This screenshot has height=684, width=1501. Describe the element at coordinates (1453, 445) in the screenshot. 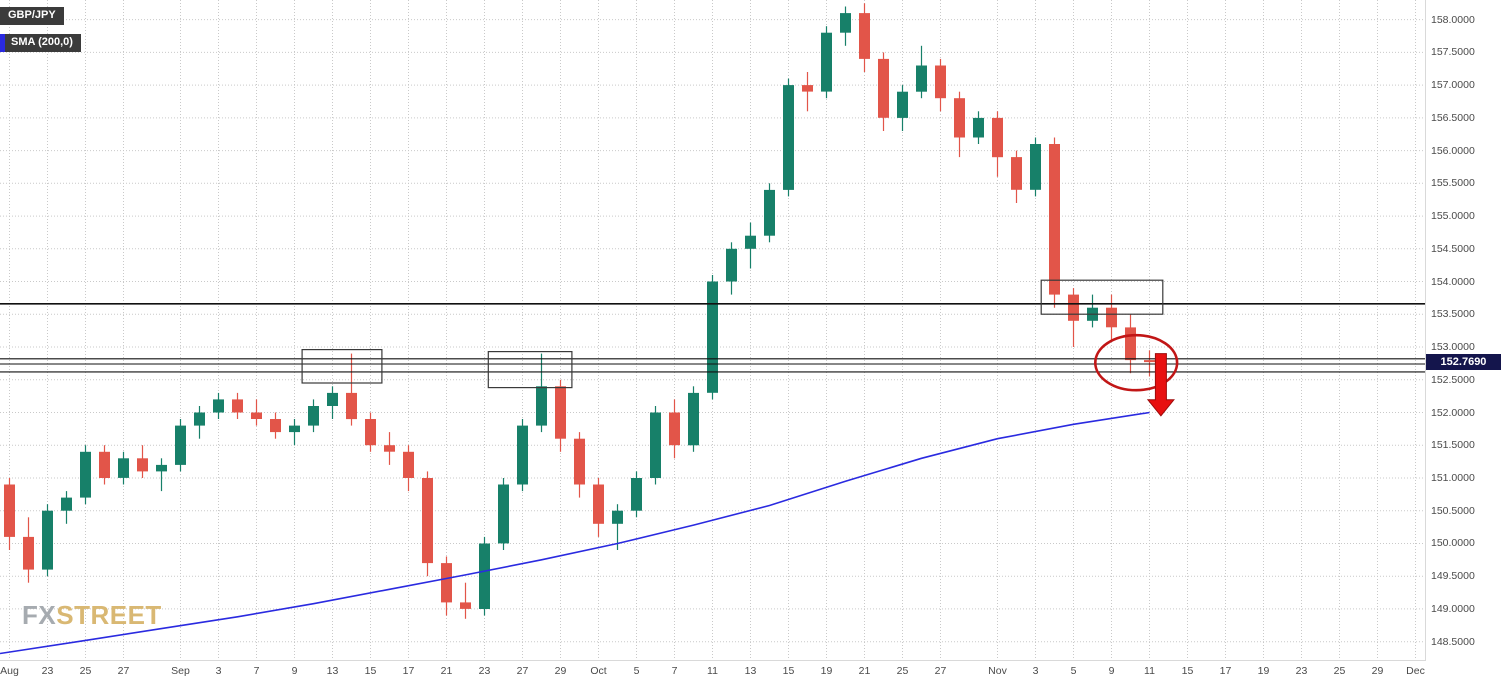

I see `price-axis-label: 151.5000` at that location.